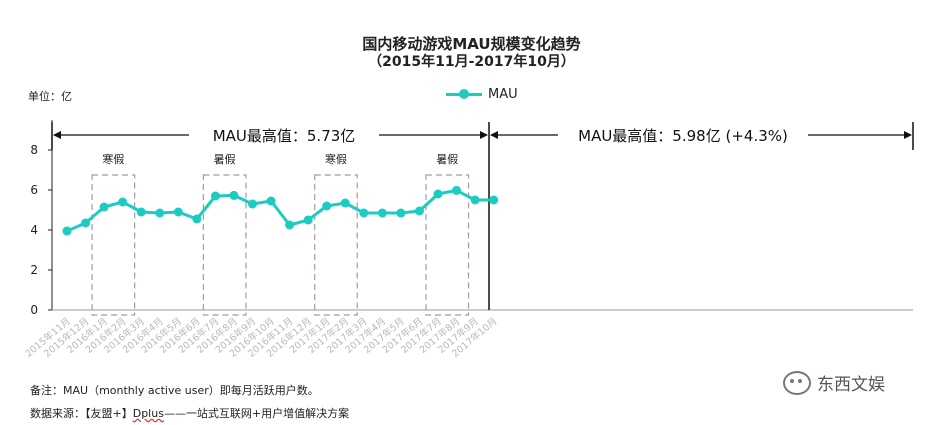 The image size is (943, 425). I want to click on annotation-label: MAU最高值：5.73亿, so click(284, 136).